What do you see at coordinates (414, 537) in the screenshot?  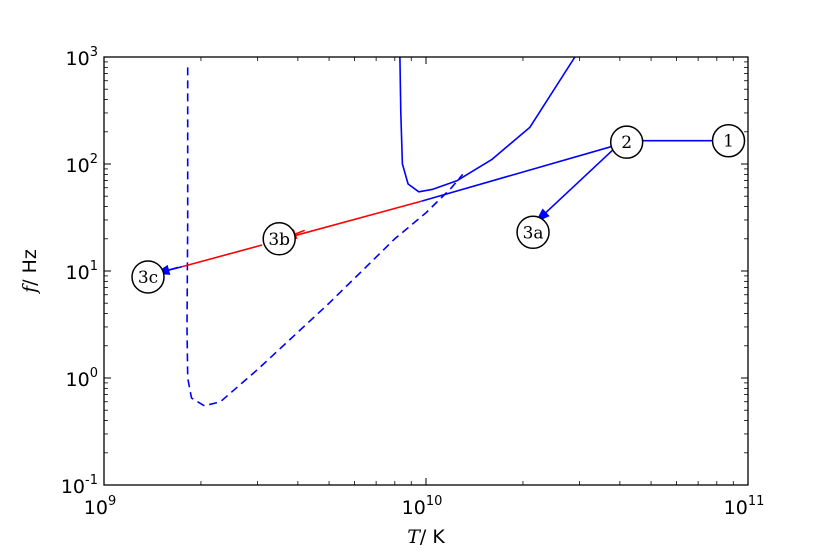 I see `x-axis-label-symbol: T` at bounding box center [414, 537].